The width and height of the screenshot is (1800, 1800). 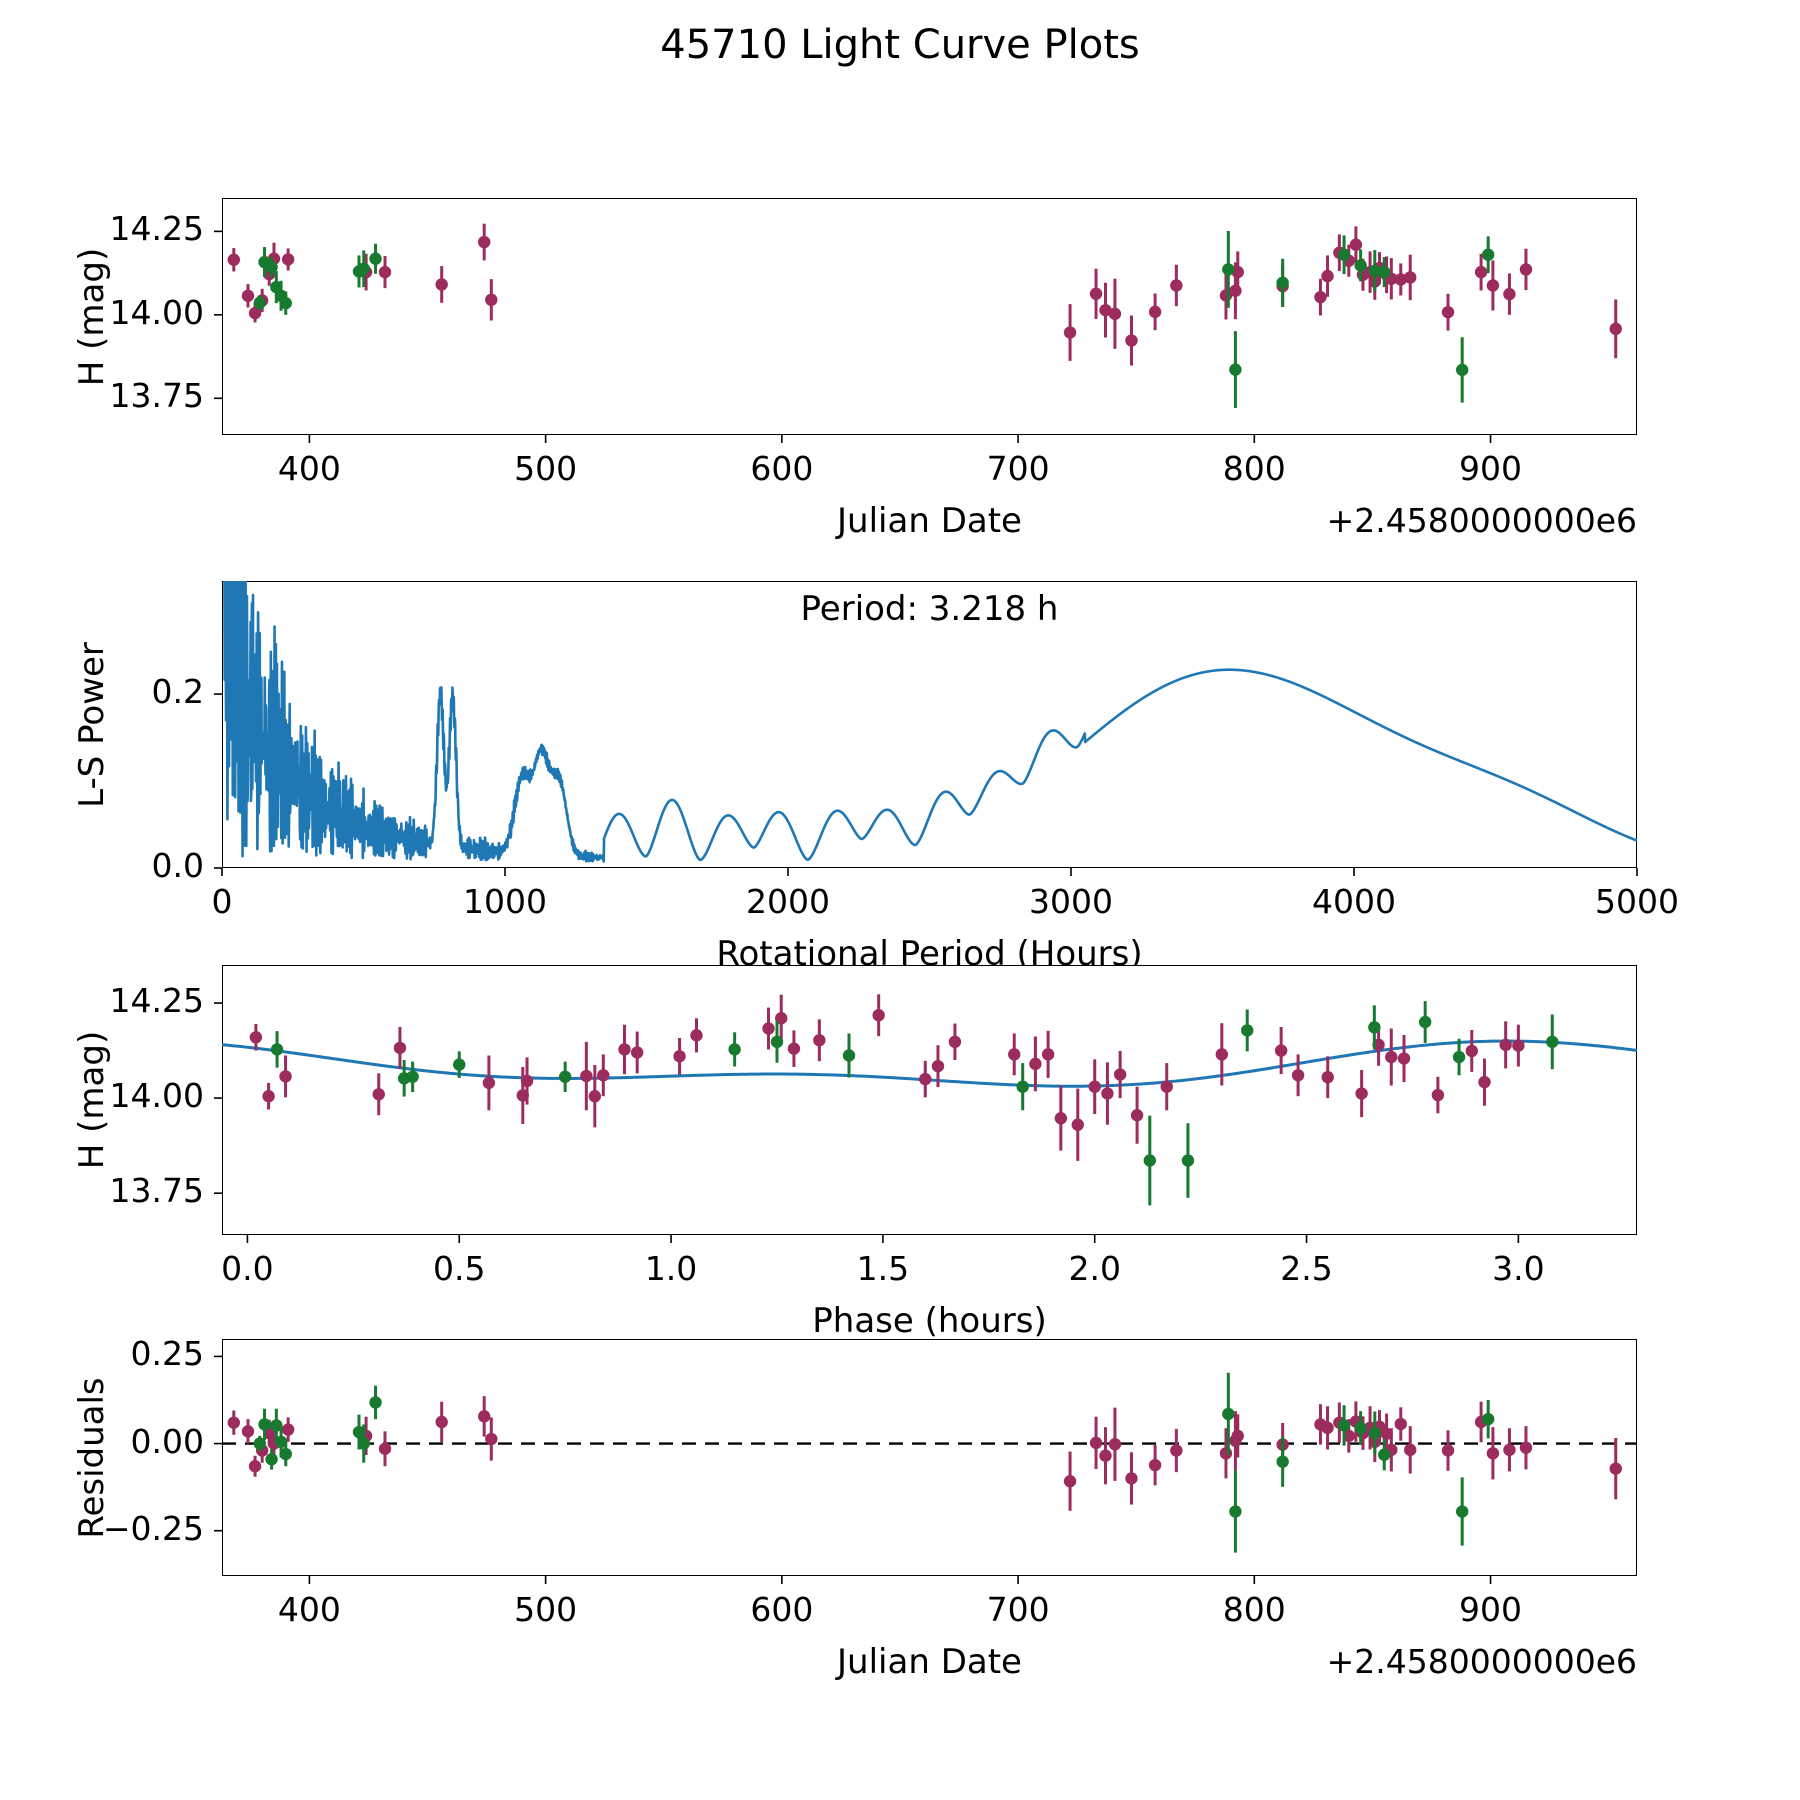 I want to click on ytick-label: 0.25, so click(x=167, y=1354).